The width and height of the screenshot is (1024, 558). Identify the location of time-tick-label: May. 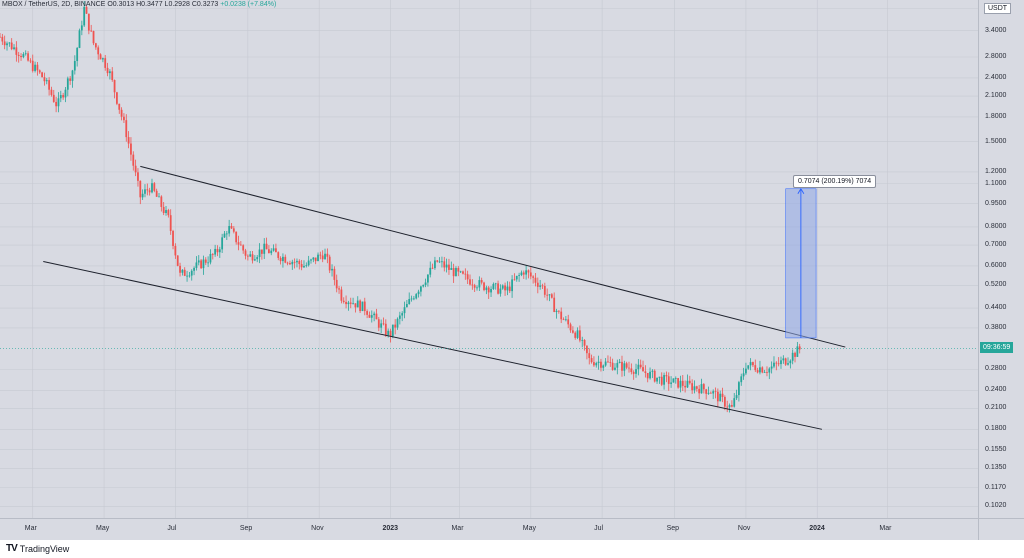
(103, 528).